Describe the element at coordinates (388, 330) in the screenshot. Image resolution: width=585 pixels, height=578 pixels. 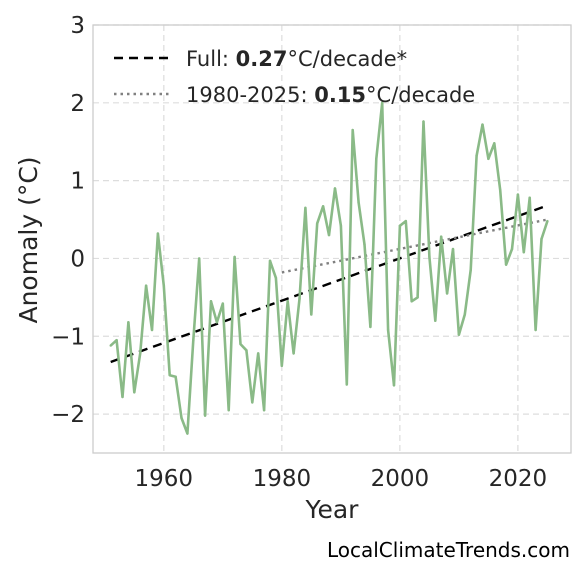
I see `data-point-1998` at that location.